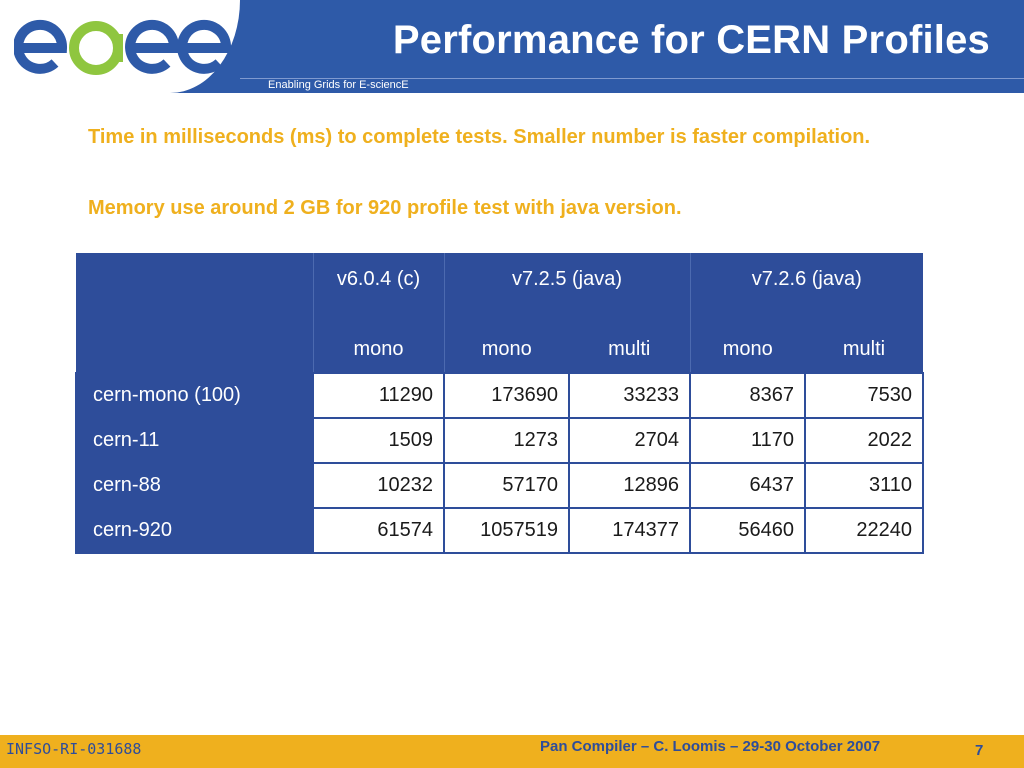 This screenshot has height=768, width=1024. What do you see at coordinates (747, 395) in the screenshot?
I see `table-cell: 8367` at bounding box center [747, 395].